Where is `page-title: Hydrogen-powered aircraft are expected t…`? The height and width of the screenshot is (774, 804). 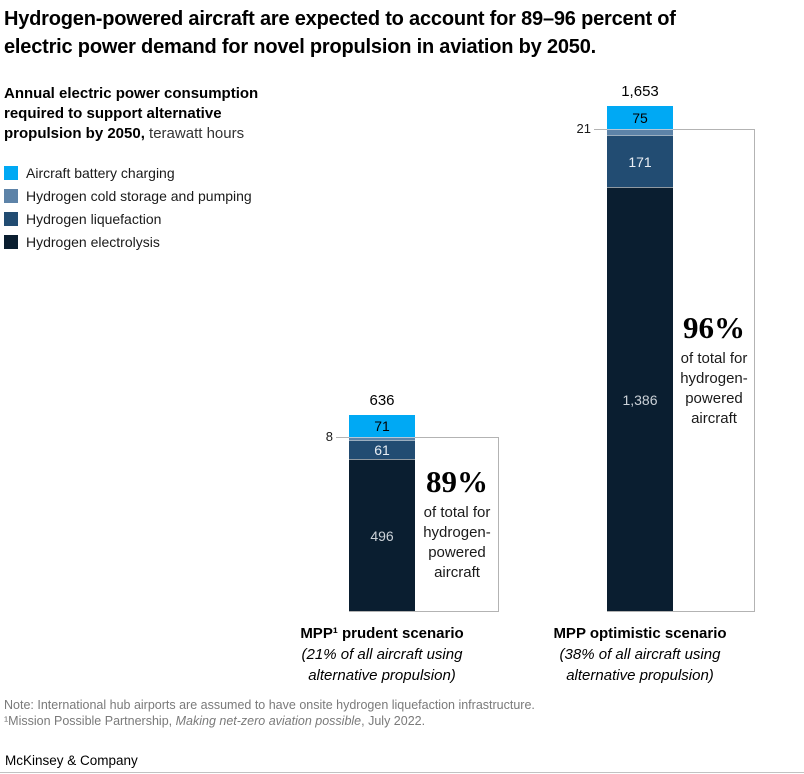
page-title: Hydrogen-powered aircraft are expected t… is located at coordinates (340, 33).